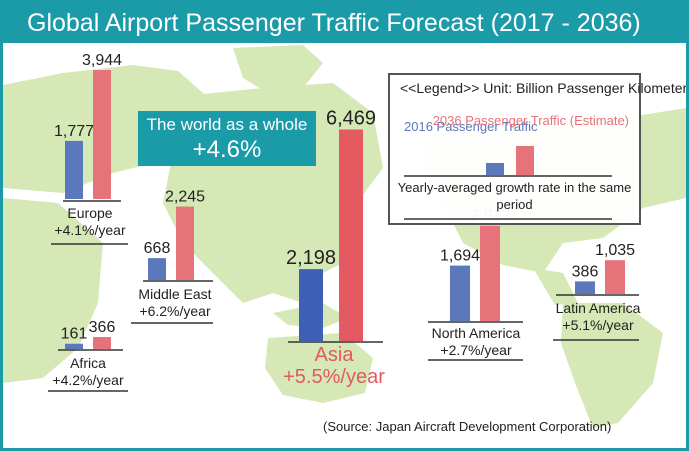  I want to click on region-label-asia: Asia +5.5%/year, so click(334, 366).